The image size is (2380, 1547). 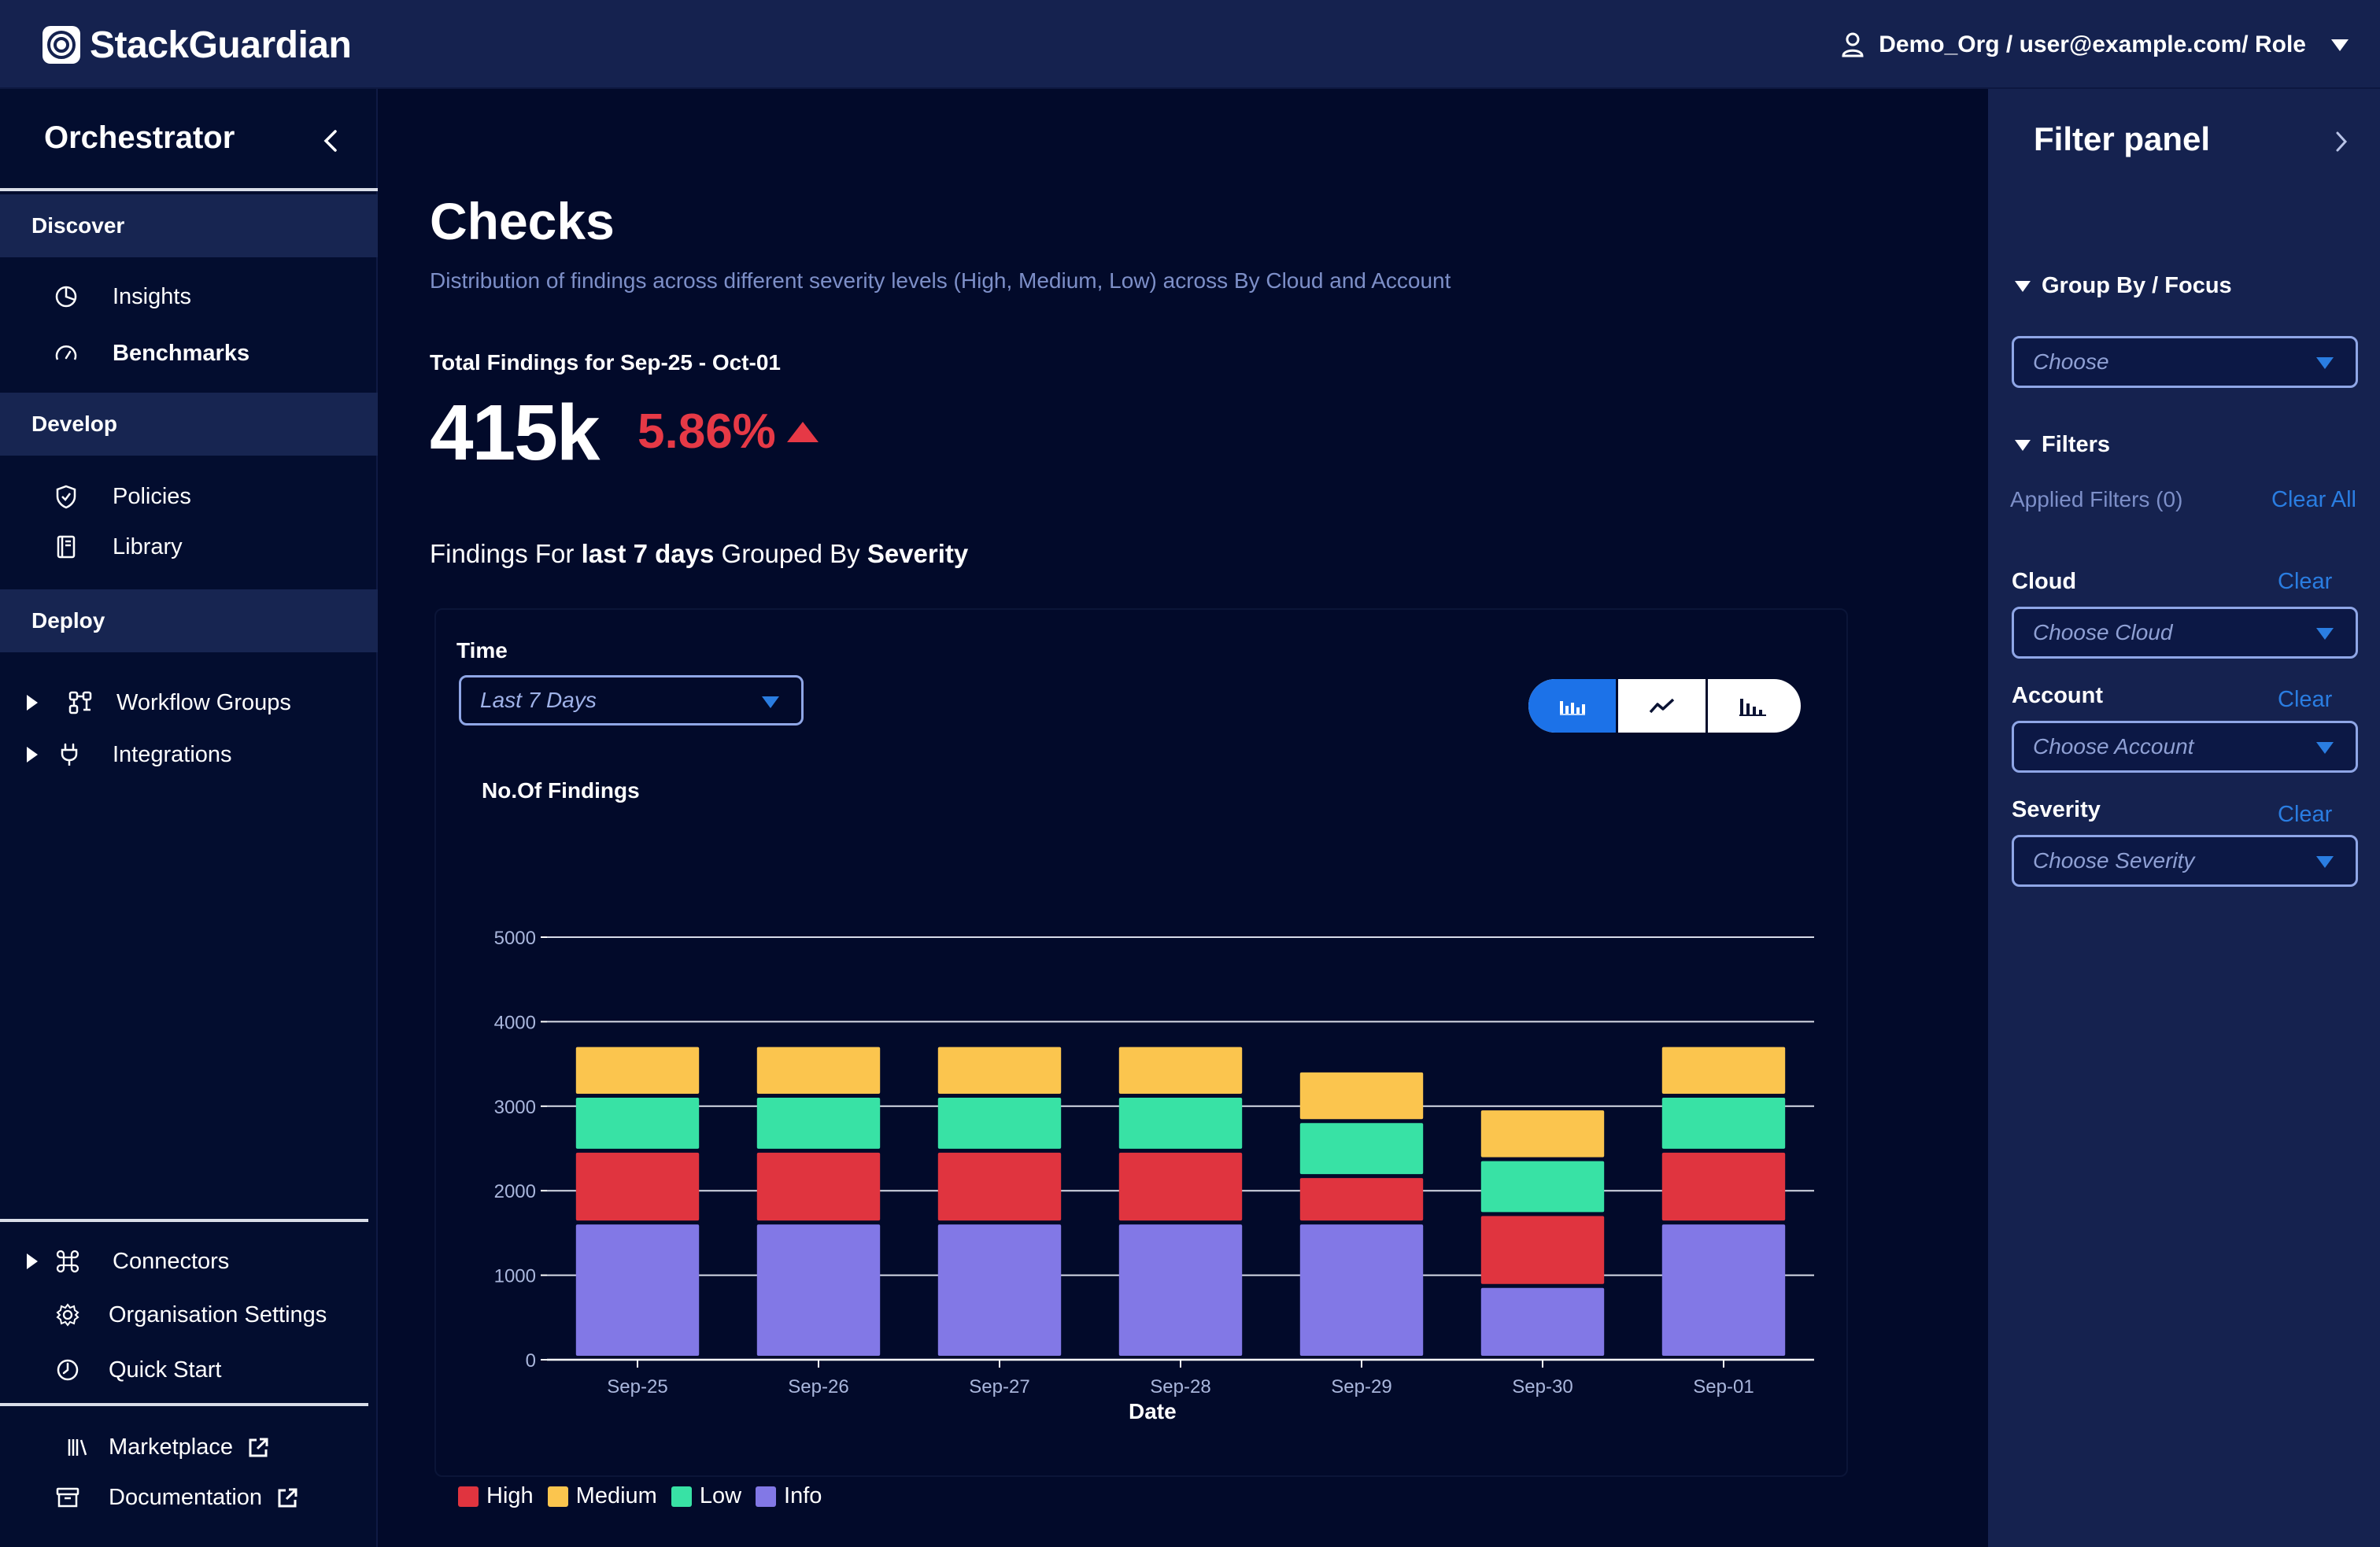 I want to click on bar-chart-icon, so click(x=1752, y=707).